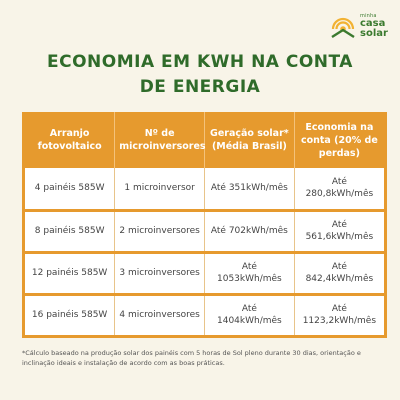 The height and width of the screenshot is (400, 400). What do you see at coordinates (70, 232) in the screenshot?
I see `cell-arranjo: 8 painéis 585W` at bounding box center [70, 232].